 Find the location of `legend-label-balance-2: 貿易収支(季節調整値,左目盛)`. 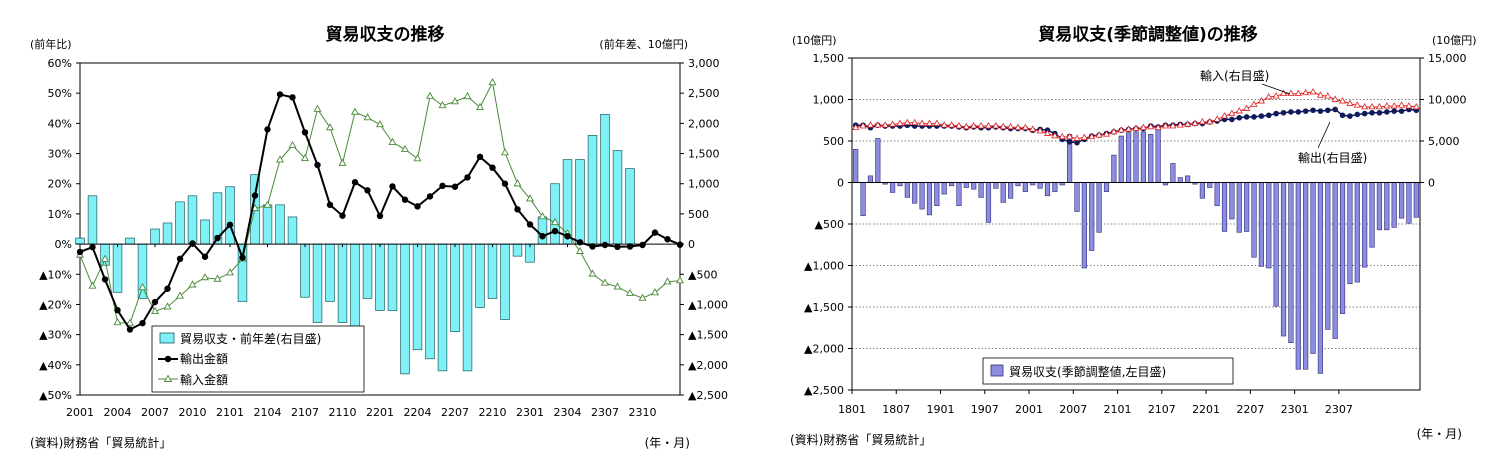

legend-label-balance-2: 貿易収支(季節調整値,左目盛) is located at coordinates (1087, 371).